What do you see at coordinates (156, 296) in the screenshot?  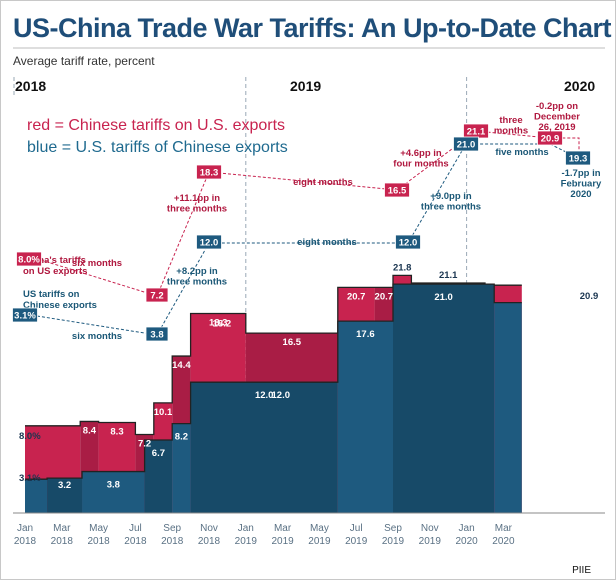 I see `red-annotation-box-label: 7.2` at bounding box center [156, 296].